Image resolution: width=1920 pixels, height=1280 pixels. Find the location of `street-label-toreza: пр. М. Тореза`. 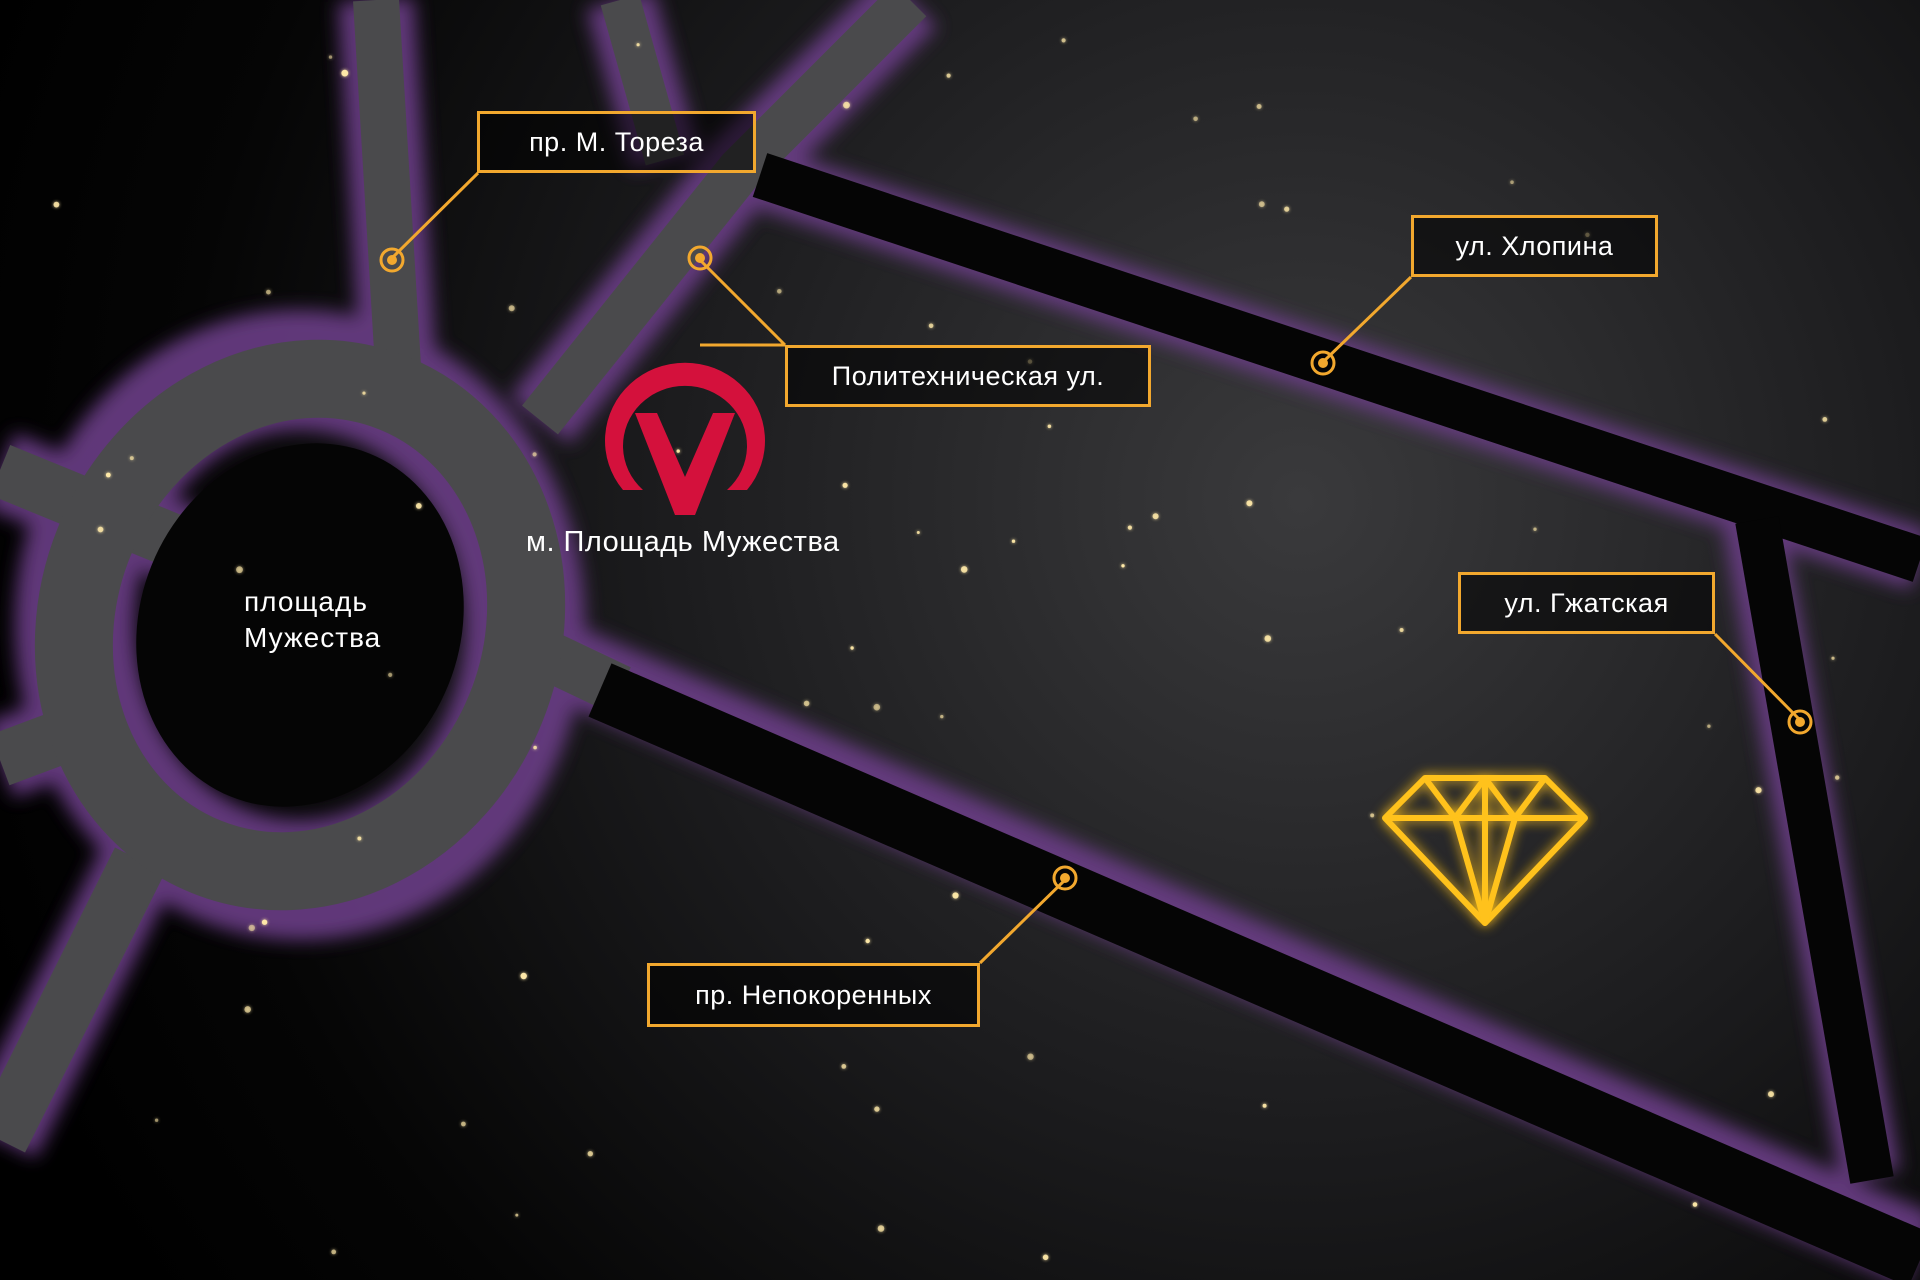

street-label-toreza: пр. М. Тореза is located at coordinates (616, 142).